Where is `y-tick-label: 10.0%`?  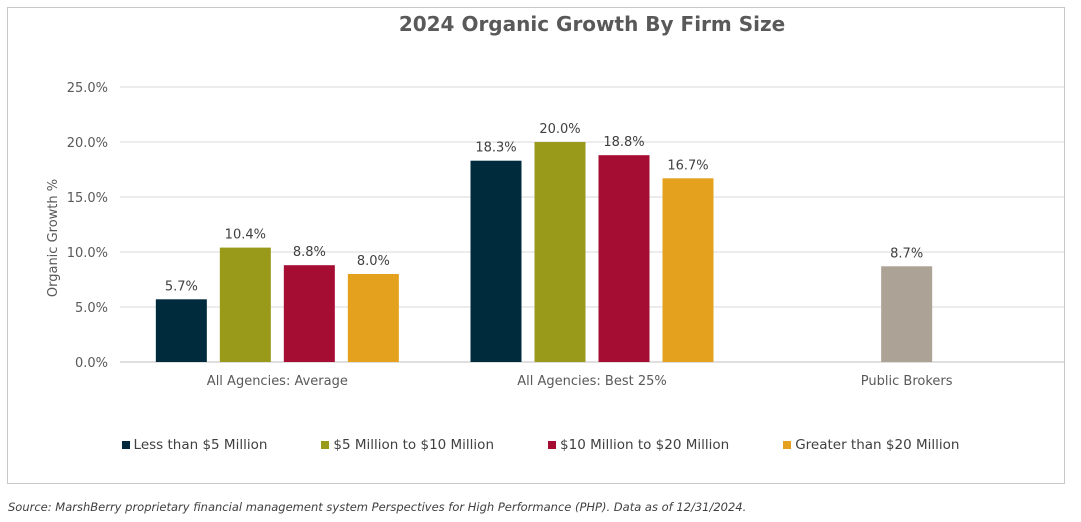
y-tick-label: 10.0% is located at coordinates (87, 253).